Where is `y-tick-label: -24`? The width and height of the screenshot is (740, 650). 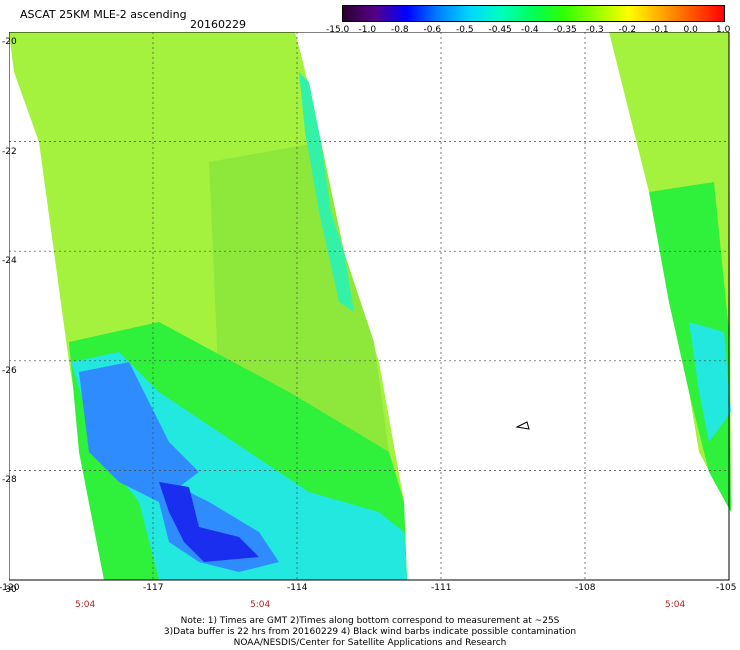
y-tick-label: -24 is located at coordinates (9, 261).